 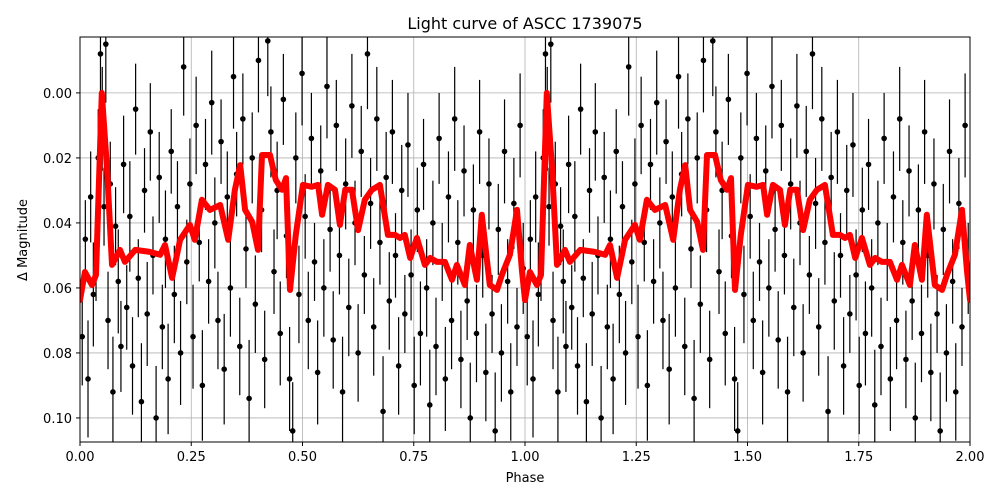 What do you see at coordinates (23, 240) in the screenshot?
I see `y-axis-label: Δ Magnitude` at bounding box center [23, 240].